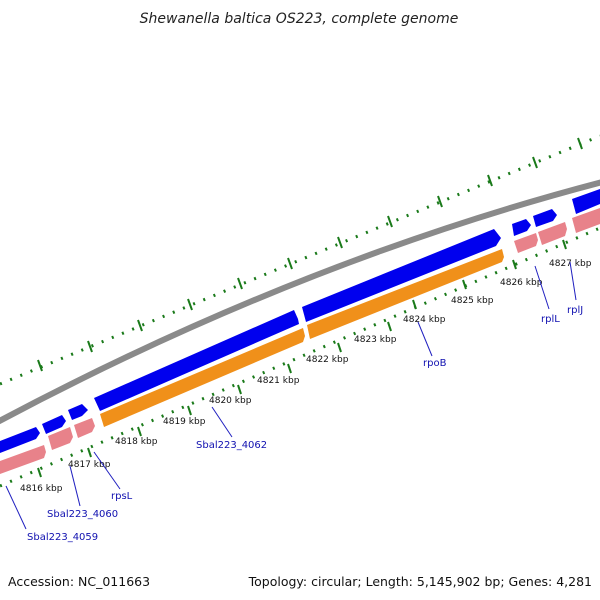 The height and width of the screenshot is (600, 600). Describe the element at coordinates (375, 340) in the screenshot. I see `tick-label: 4823 kbp` at that location.